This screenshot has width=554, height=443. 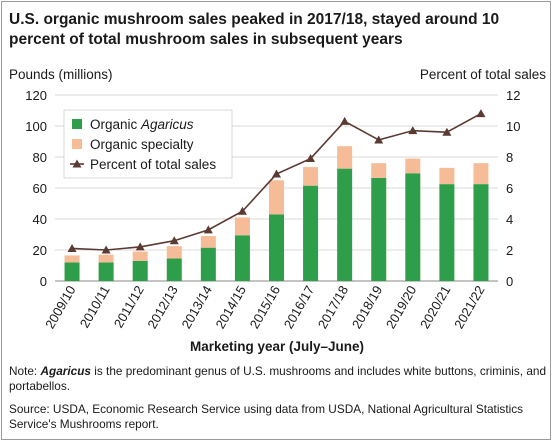 What do you see at coordinates (513, 95) in the screenshot?
I see `y-tick-label-right: 12` at bounding box center [513, 95].